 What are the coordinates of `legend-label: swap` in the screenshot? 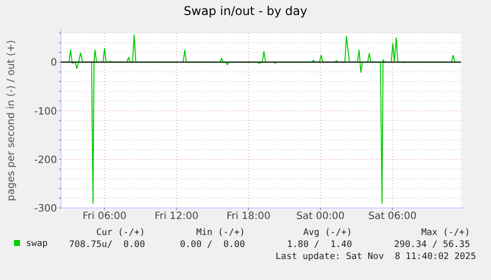 It's located at (37, 244).